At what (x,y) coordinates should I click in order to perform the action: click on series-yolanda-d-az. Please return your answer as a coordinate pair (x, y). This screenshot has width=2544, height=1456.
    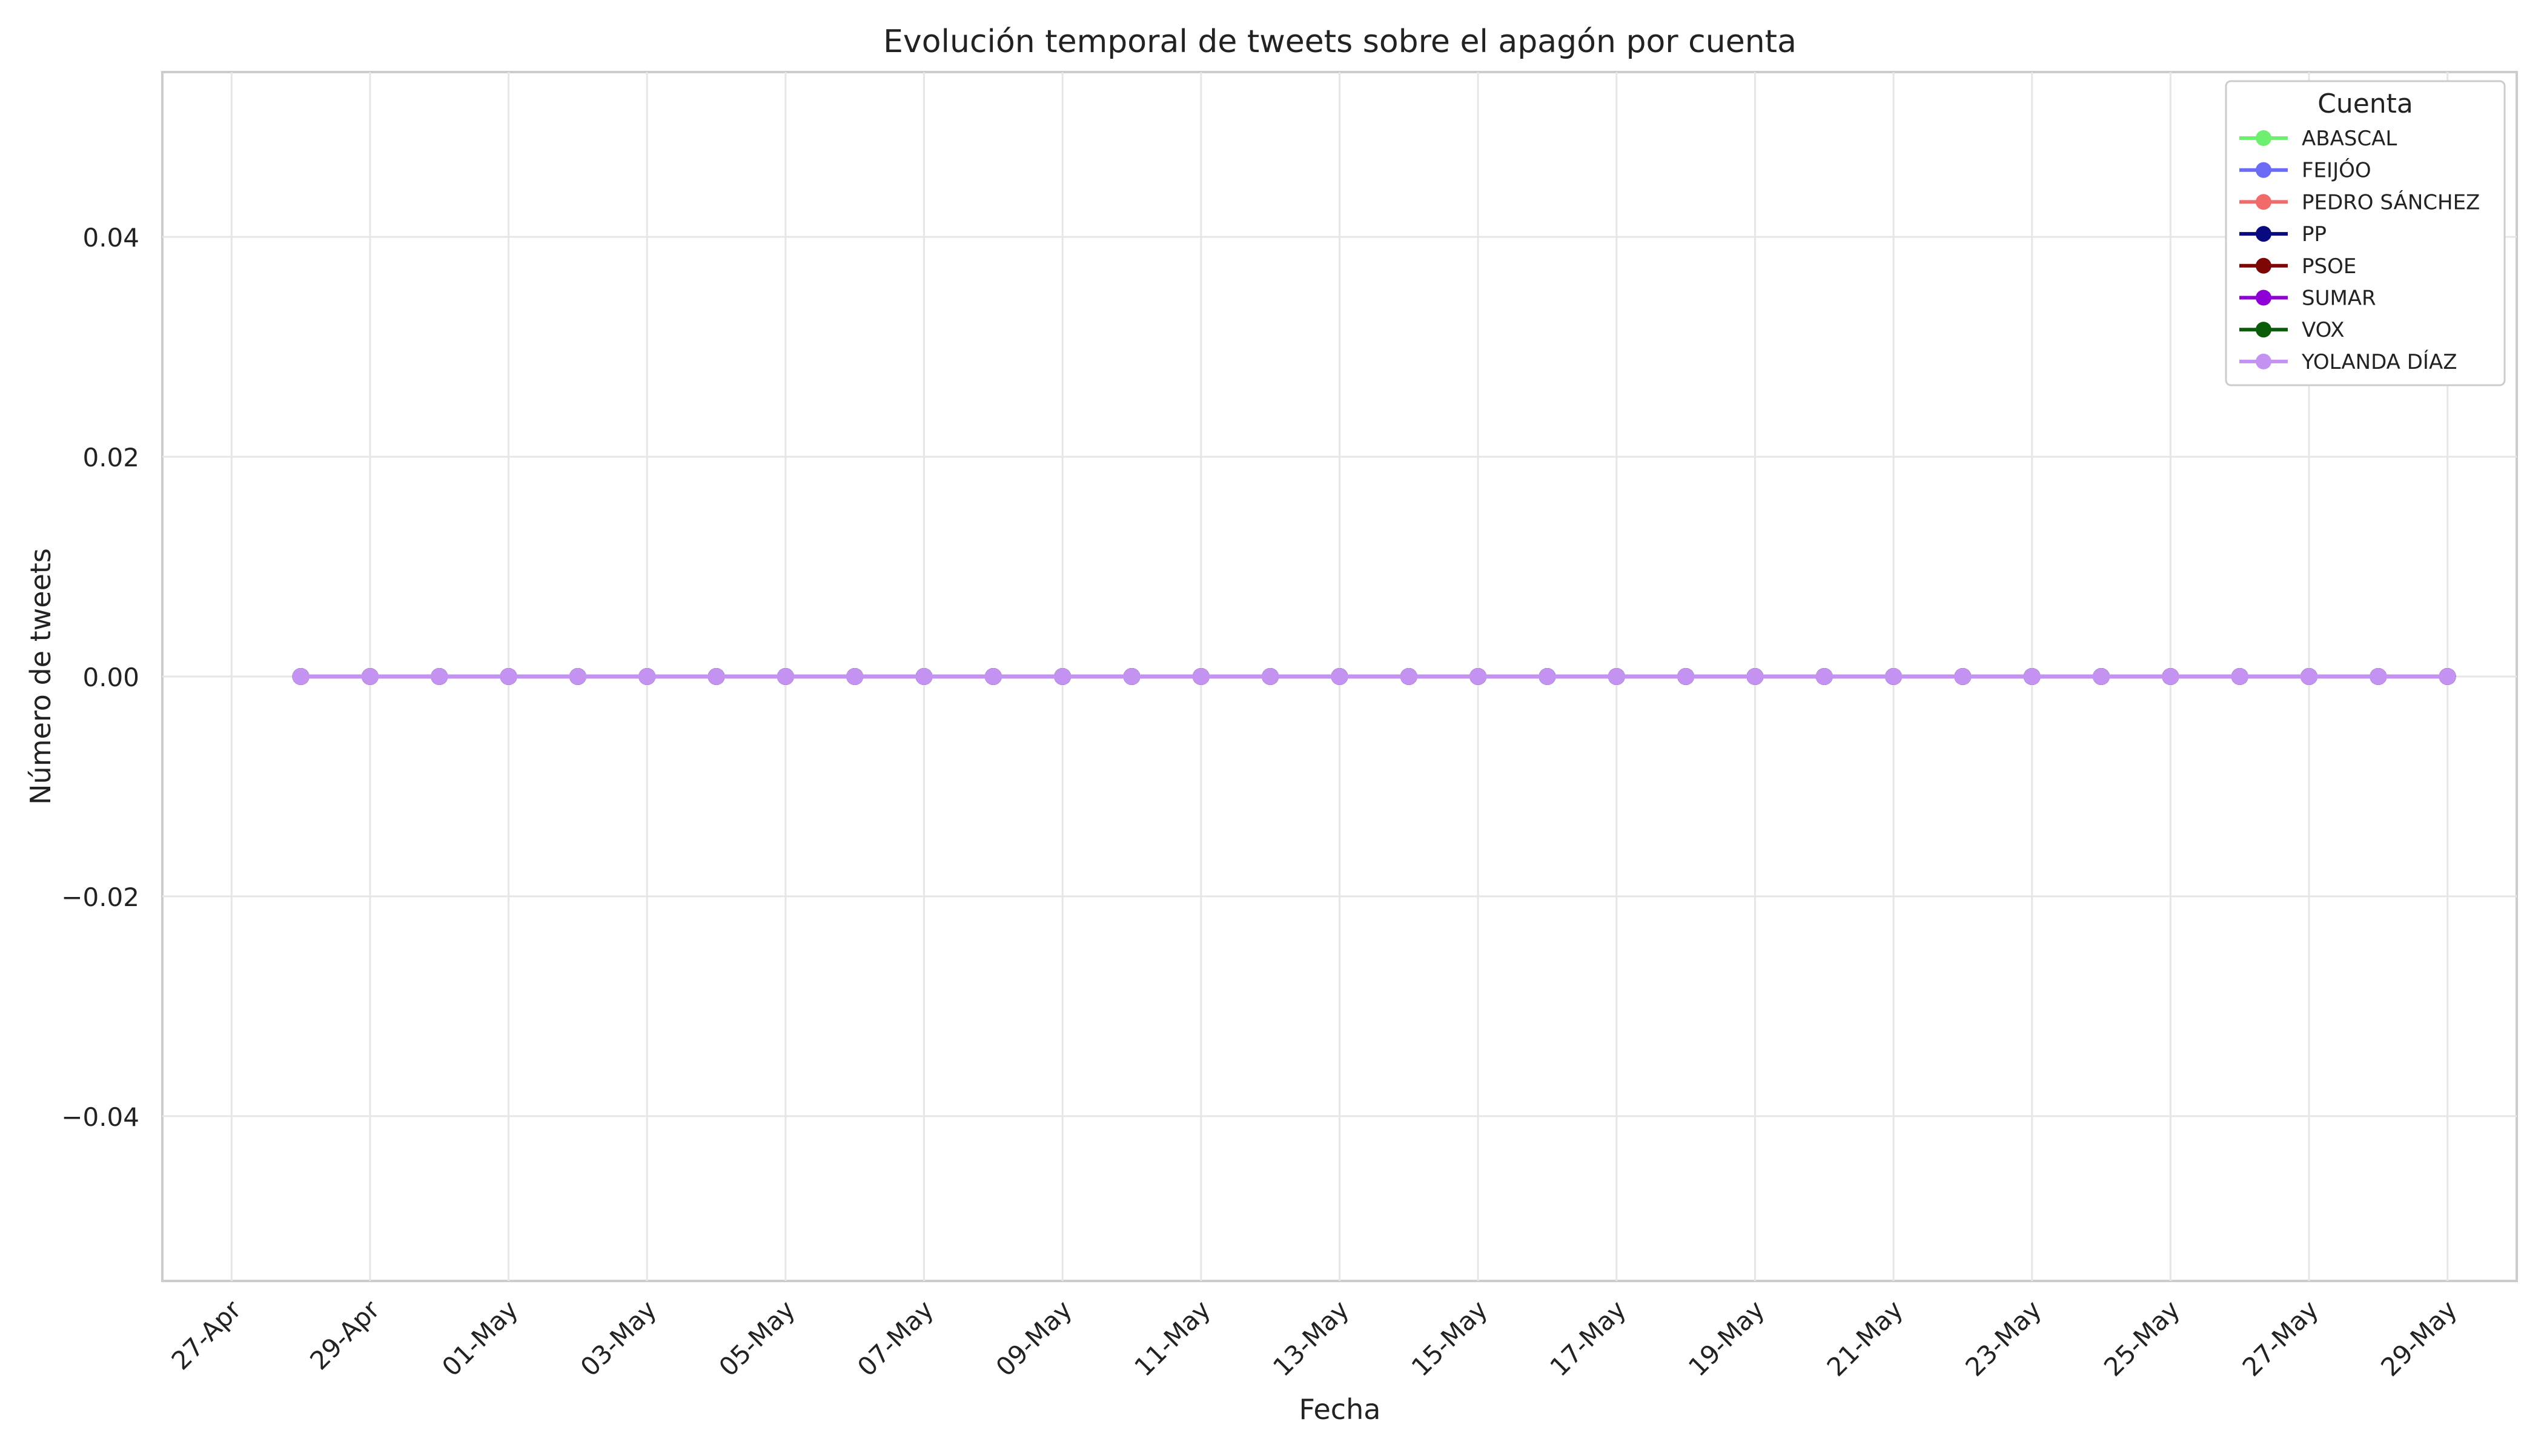
    Looking at the image, I should click on (1374, 676).